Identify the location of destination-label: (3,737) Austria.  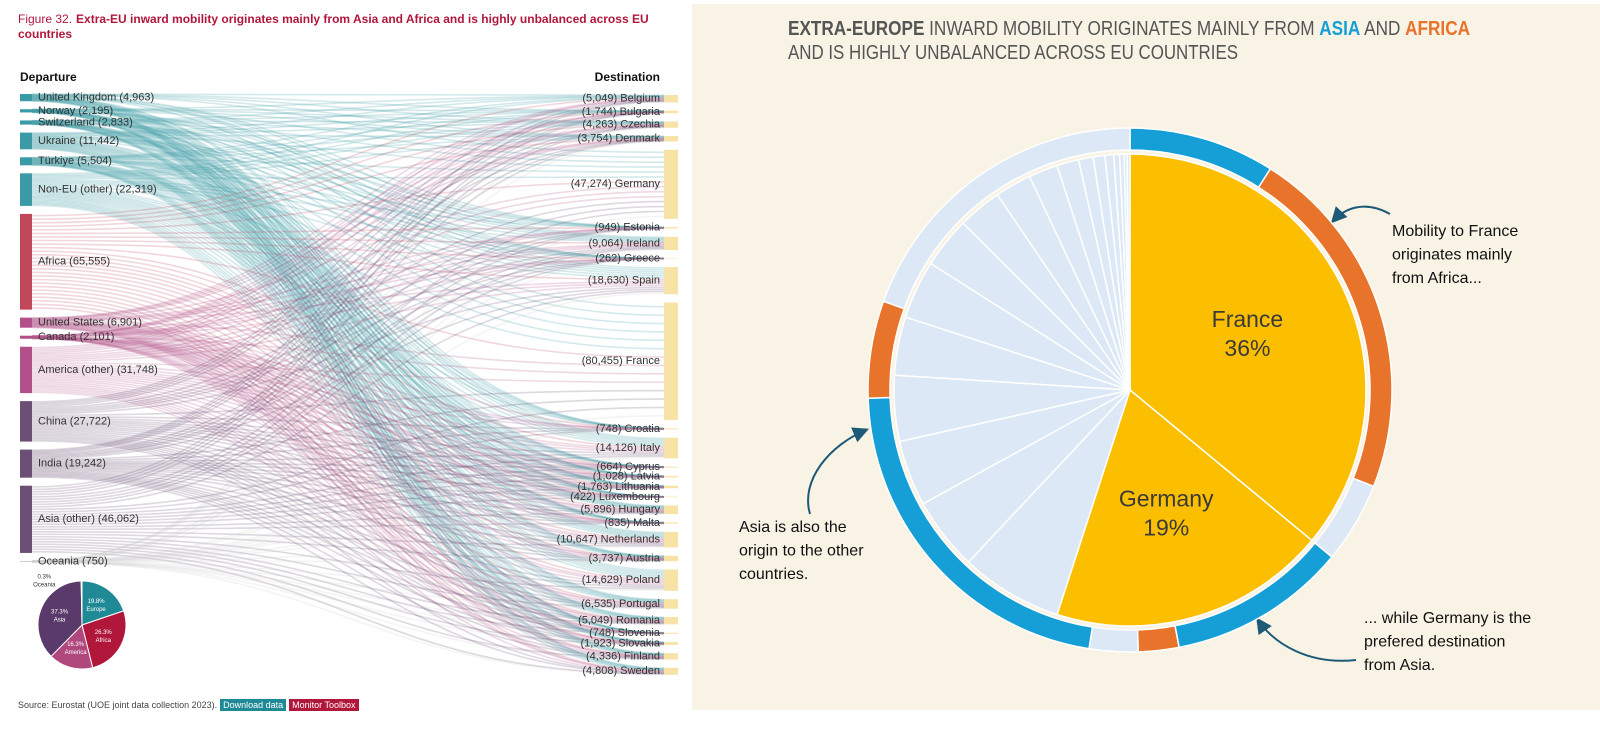
(624, 558).